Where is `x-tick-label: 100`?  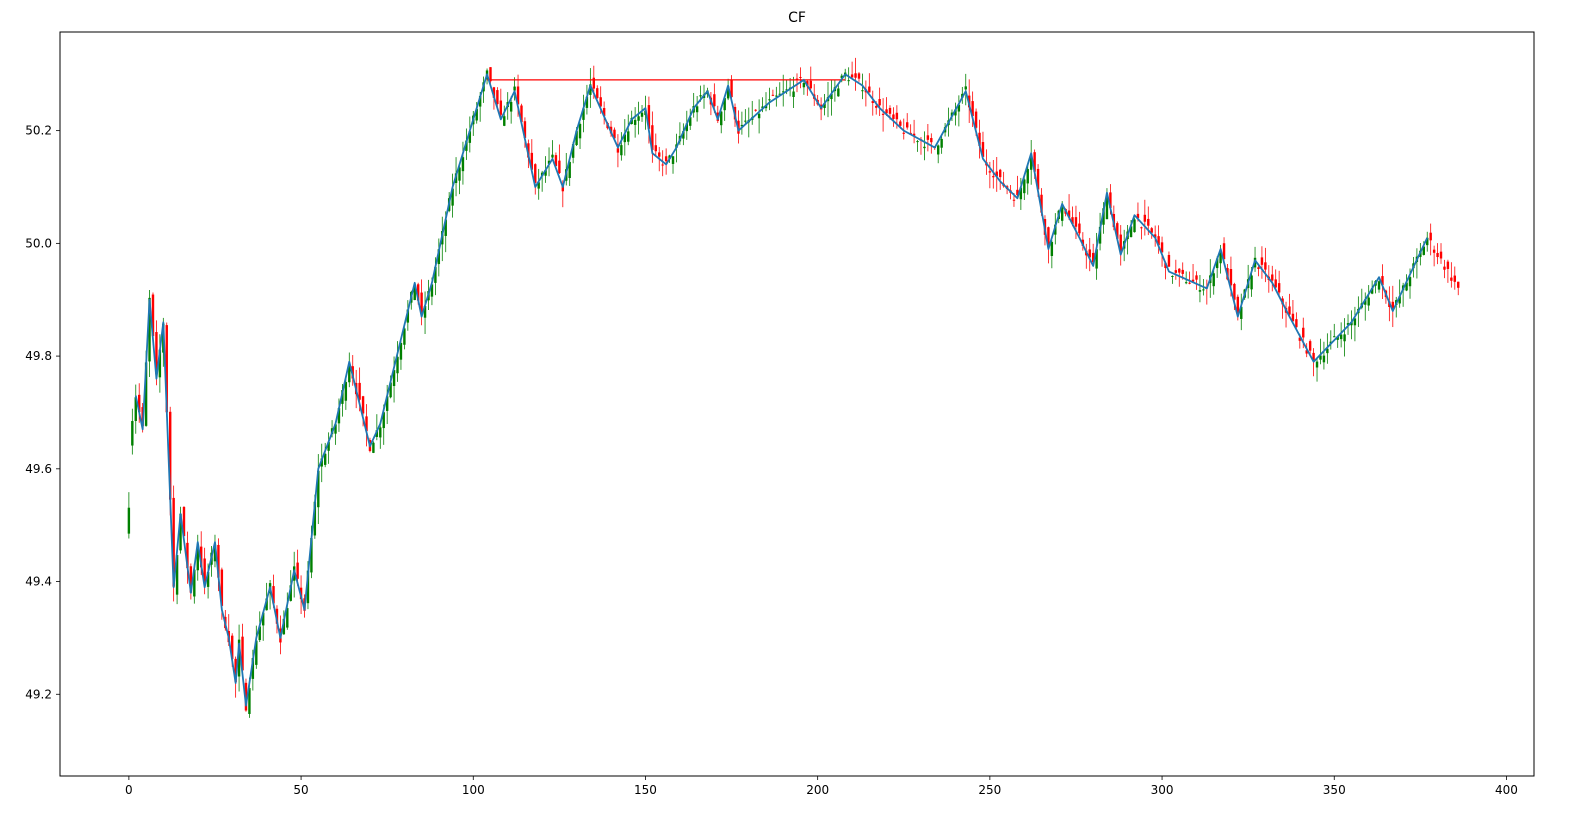
x-tick-label: 100 is located at coordinates (473, 790).